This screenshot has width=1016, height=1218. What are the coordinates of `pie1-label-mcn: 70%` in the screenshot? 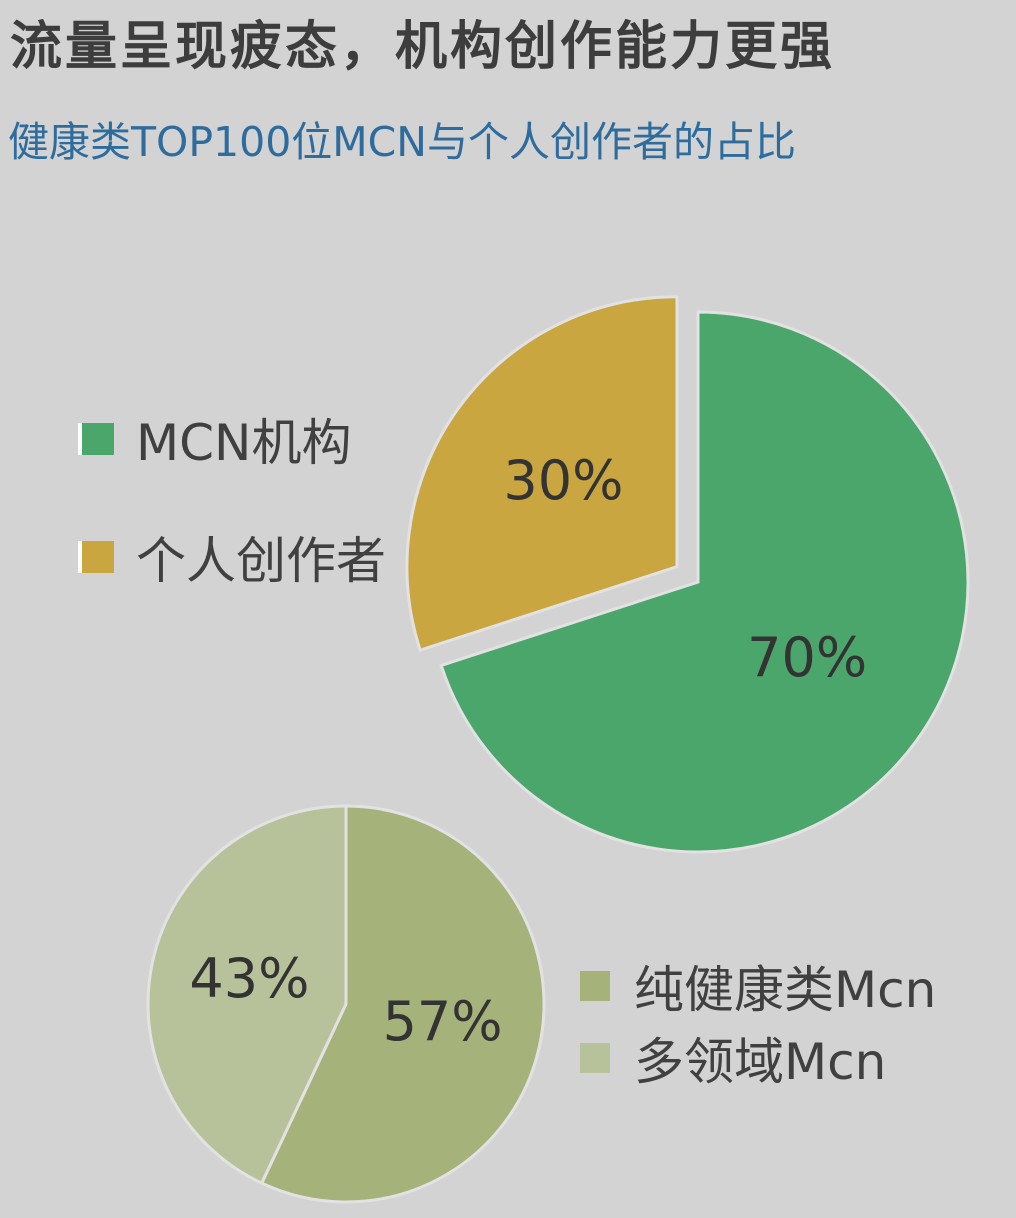 It's located at (807, 657).